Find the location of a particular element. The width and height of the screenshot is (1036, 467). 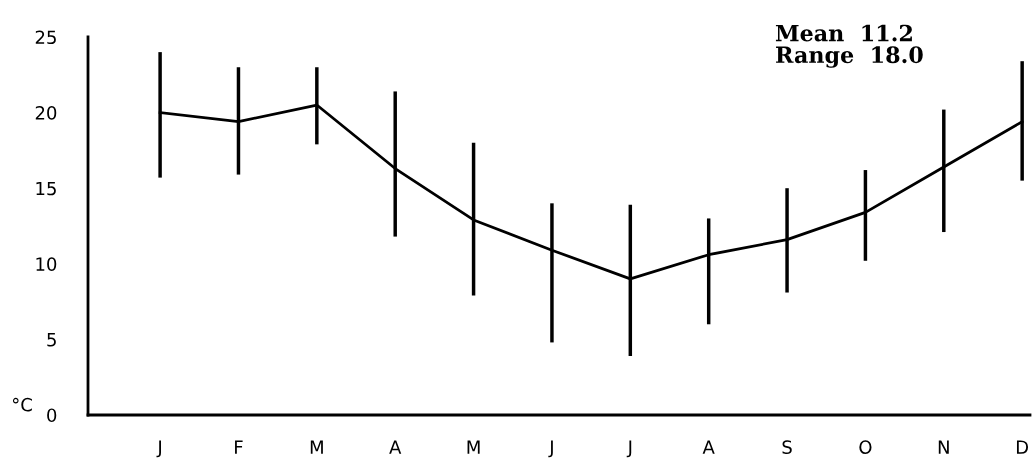

y-axis-title: °C is located at coordinates (22, 404).